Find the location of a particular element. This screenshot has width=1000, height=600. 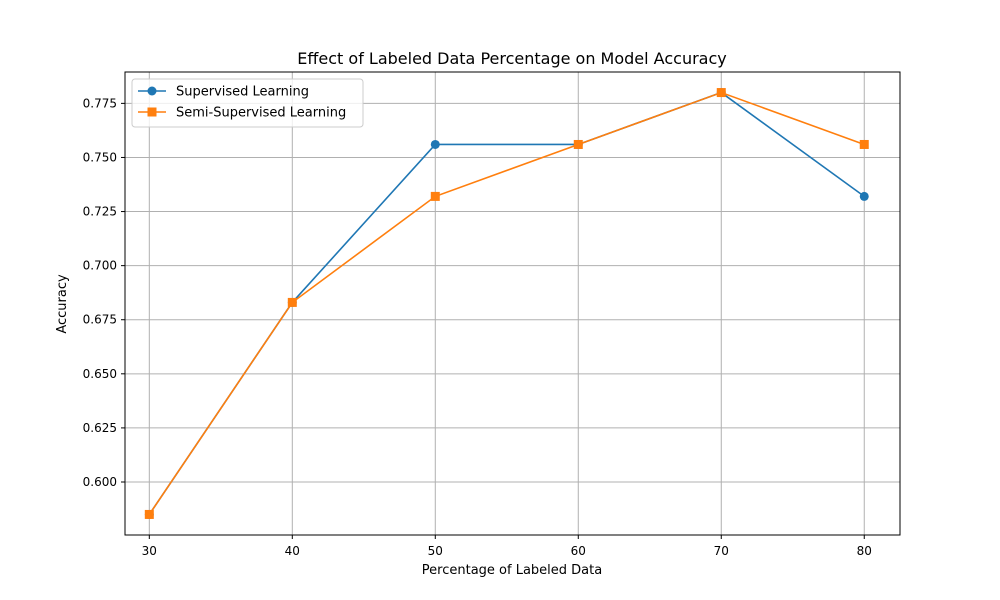

x-axis-label: Percentage of Labeled Data is located at coordinates (512, 570).